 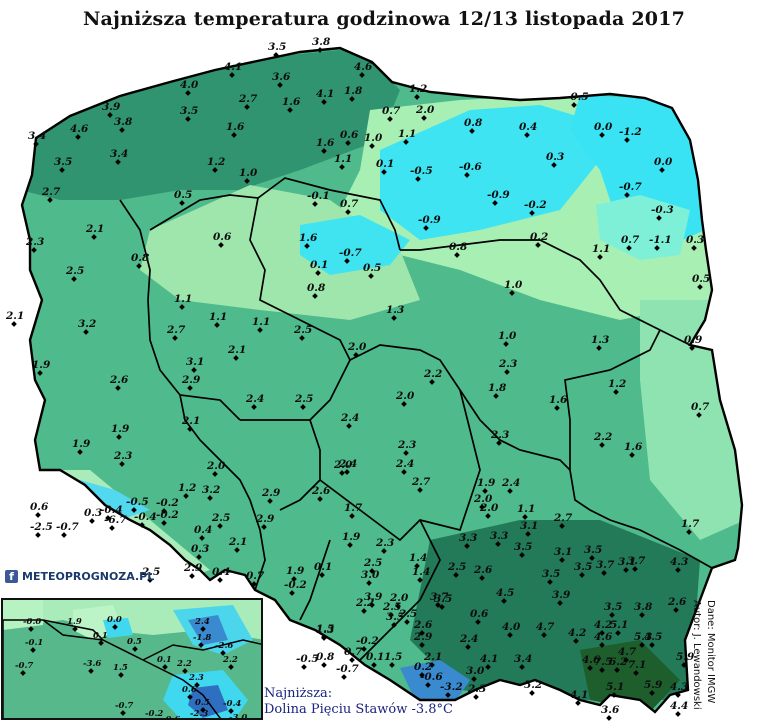 I want to click on station-value-68: 1.1, so click(x=261, y=322).